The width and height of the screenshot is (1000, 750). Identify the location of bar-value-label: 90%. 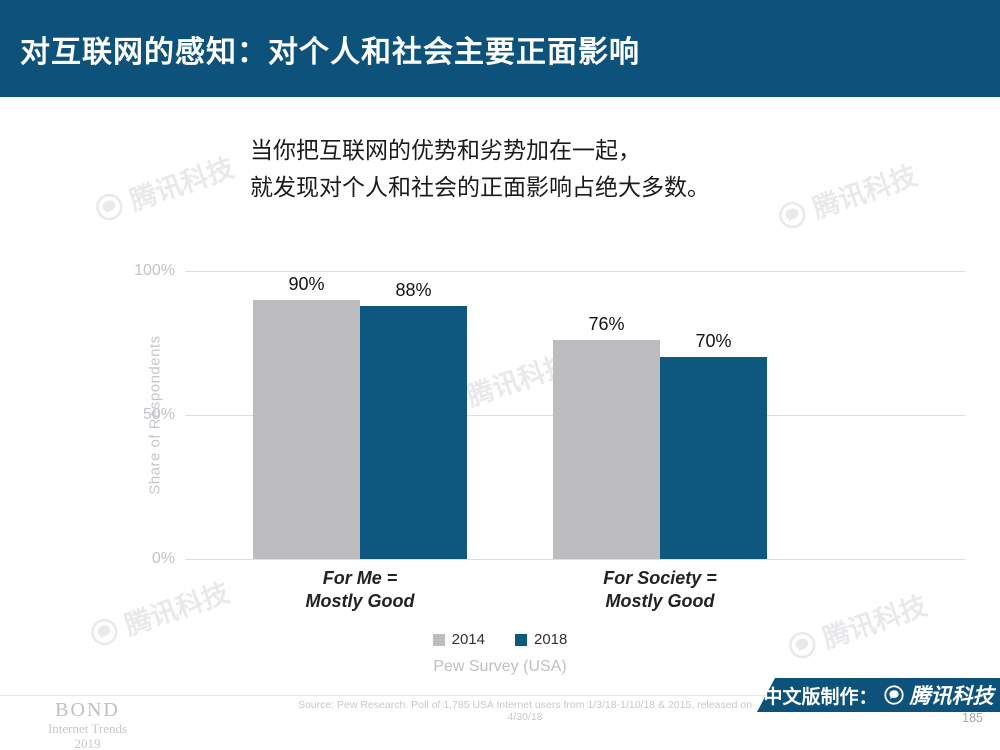
(306, 283).